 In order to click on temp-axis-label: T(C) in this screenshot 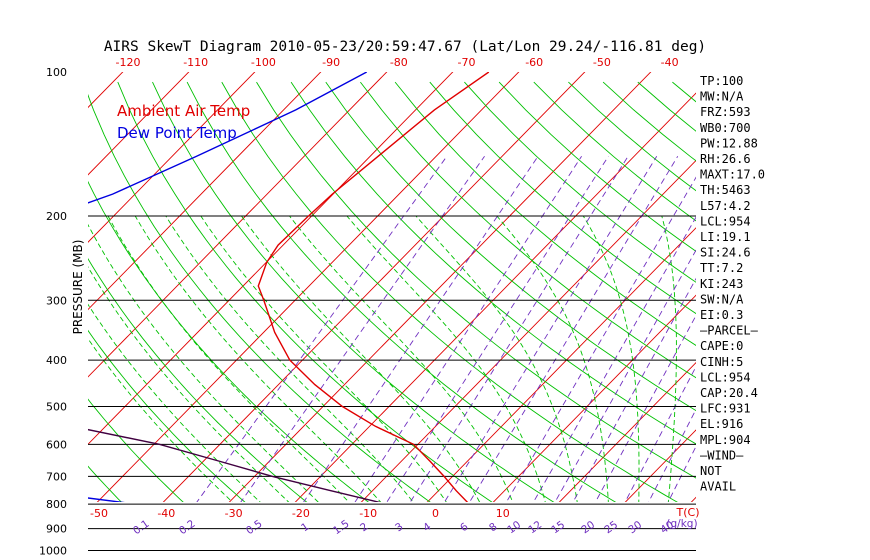, I will do `click(688, 512)`.